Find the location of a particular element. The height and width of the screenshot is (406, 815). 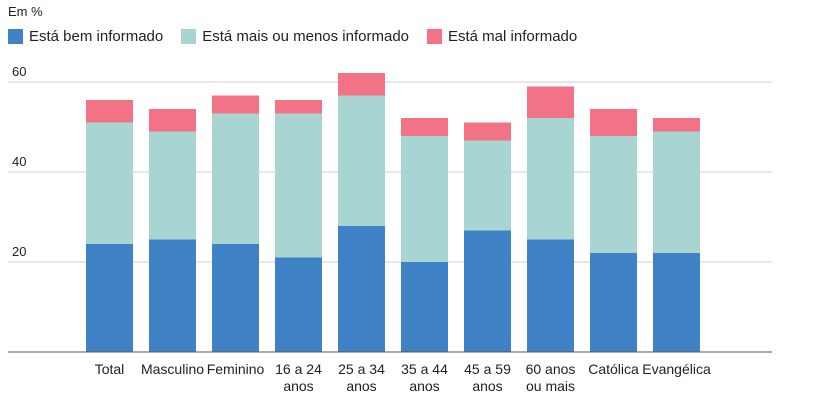

y-tick-label-0: 20 is located at coordinates (19, 251).